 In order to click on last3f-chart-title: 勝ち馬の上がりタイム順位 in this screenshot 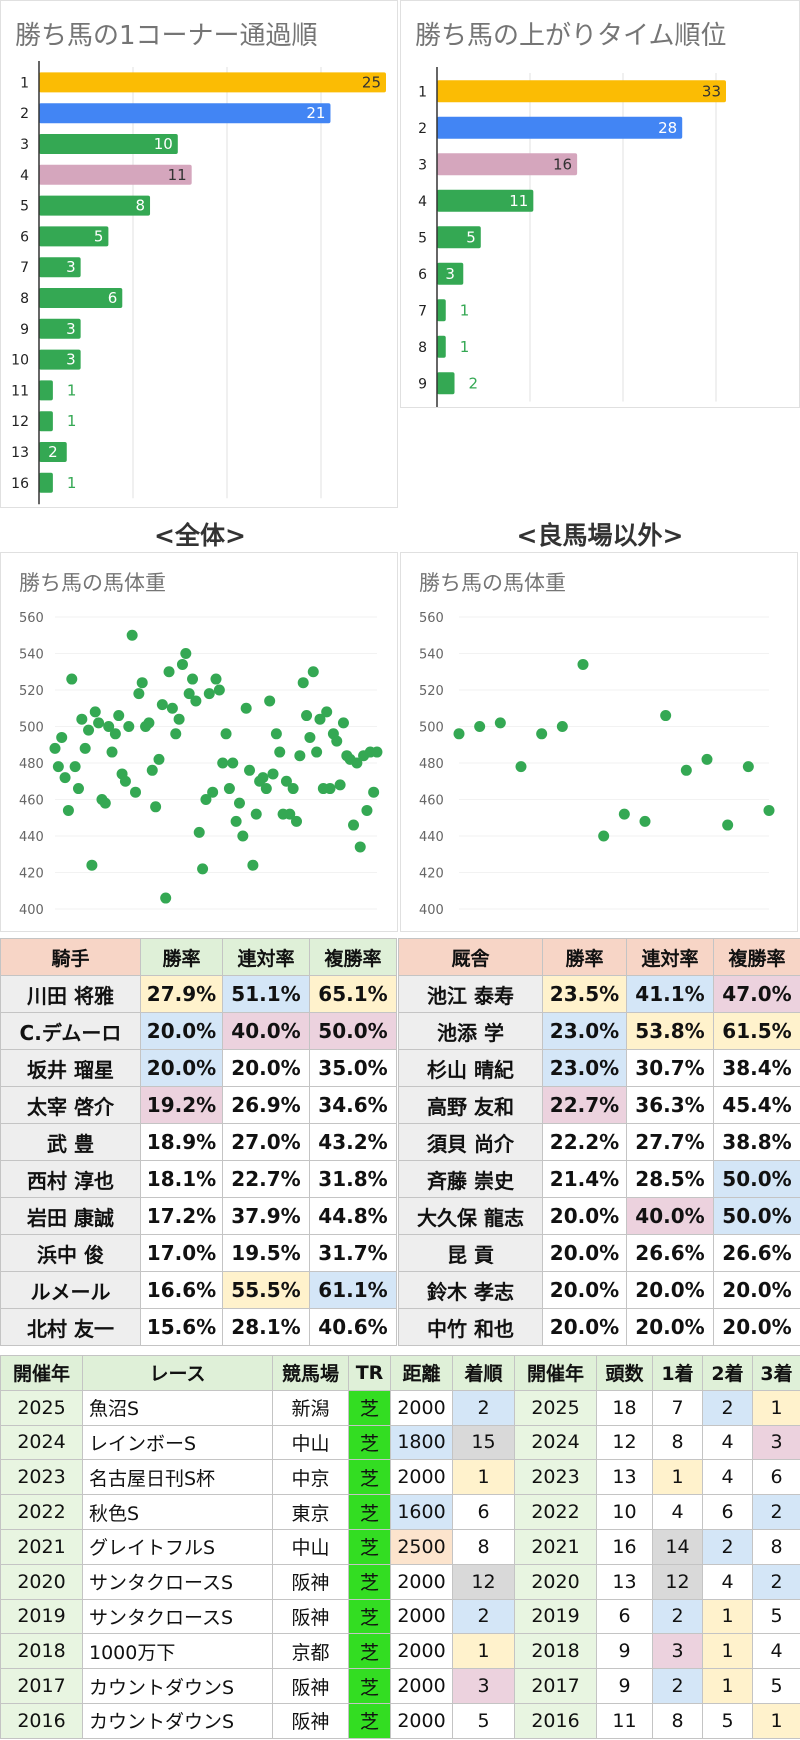, I will do `click(571, 36)`.